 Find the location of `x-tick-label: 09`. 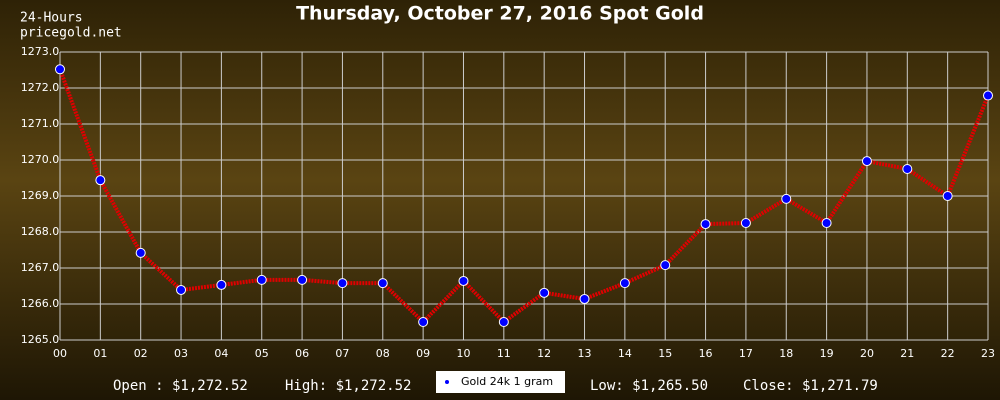

x-tick-label: 09 is located at coordinates (423, 353).